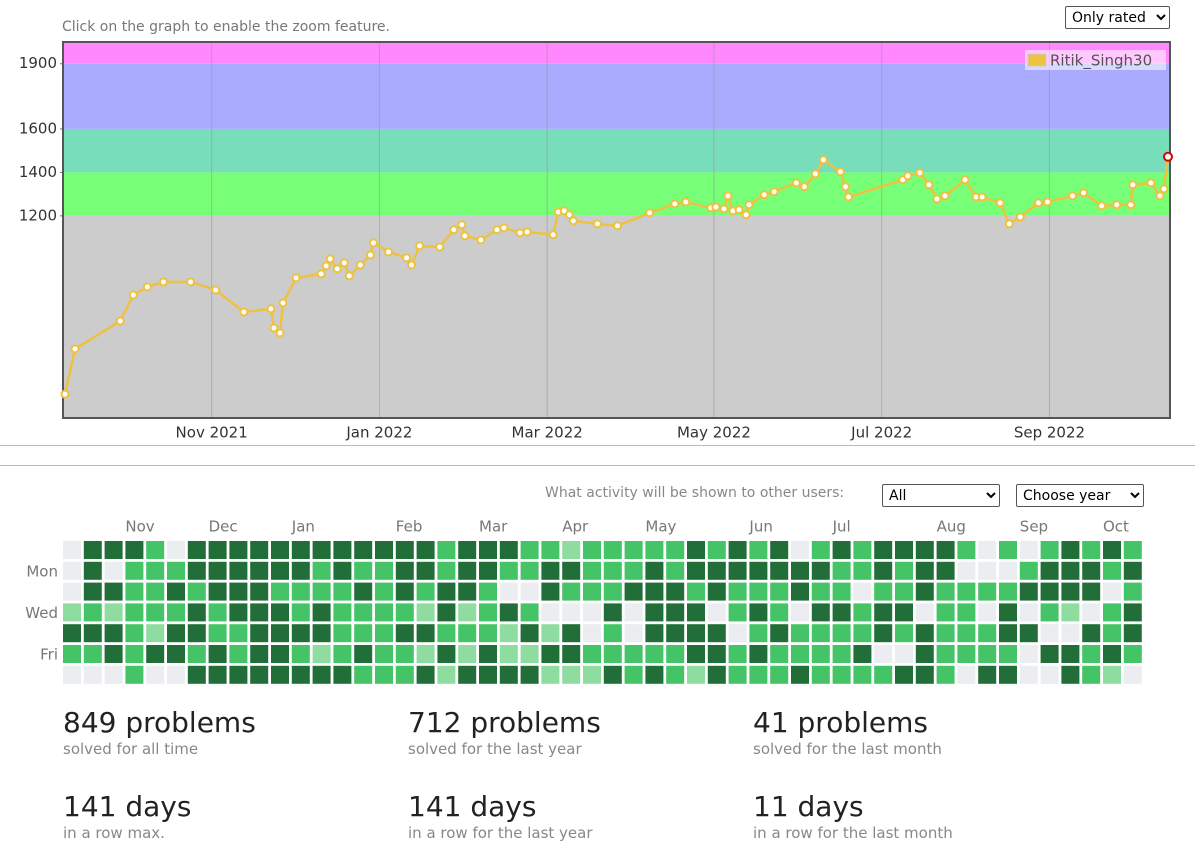 This screenshot has width=1195, height=858. What do you see at coordinates (881, 433) in the screenshot?
I see `x-tick-label: Jul 2022` at bounding box center [881, 433].